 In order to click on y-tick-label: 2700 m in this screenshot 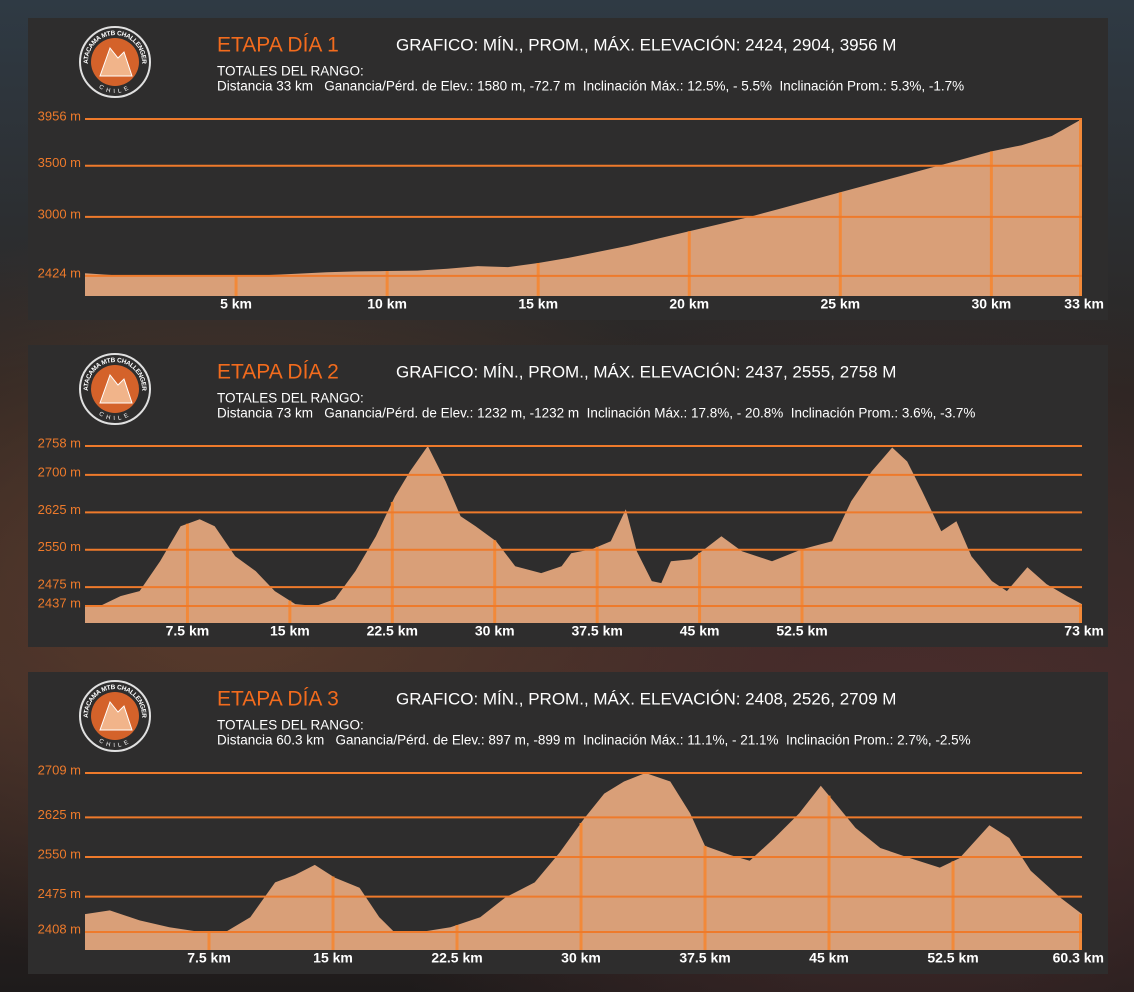, I will do `click(59, 471)`.